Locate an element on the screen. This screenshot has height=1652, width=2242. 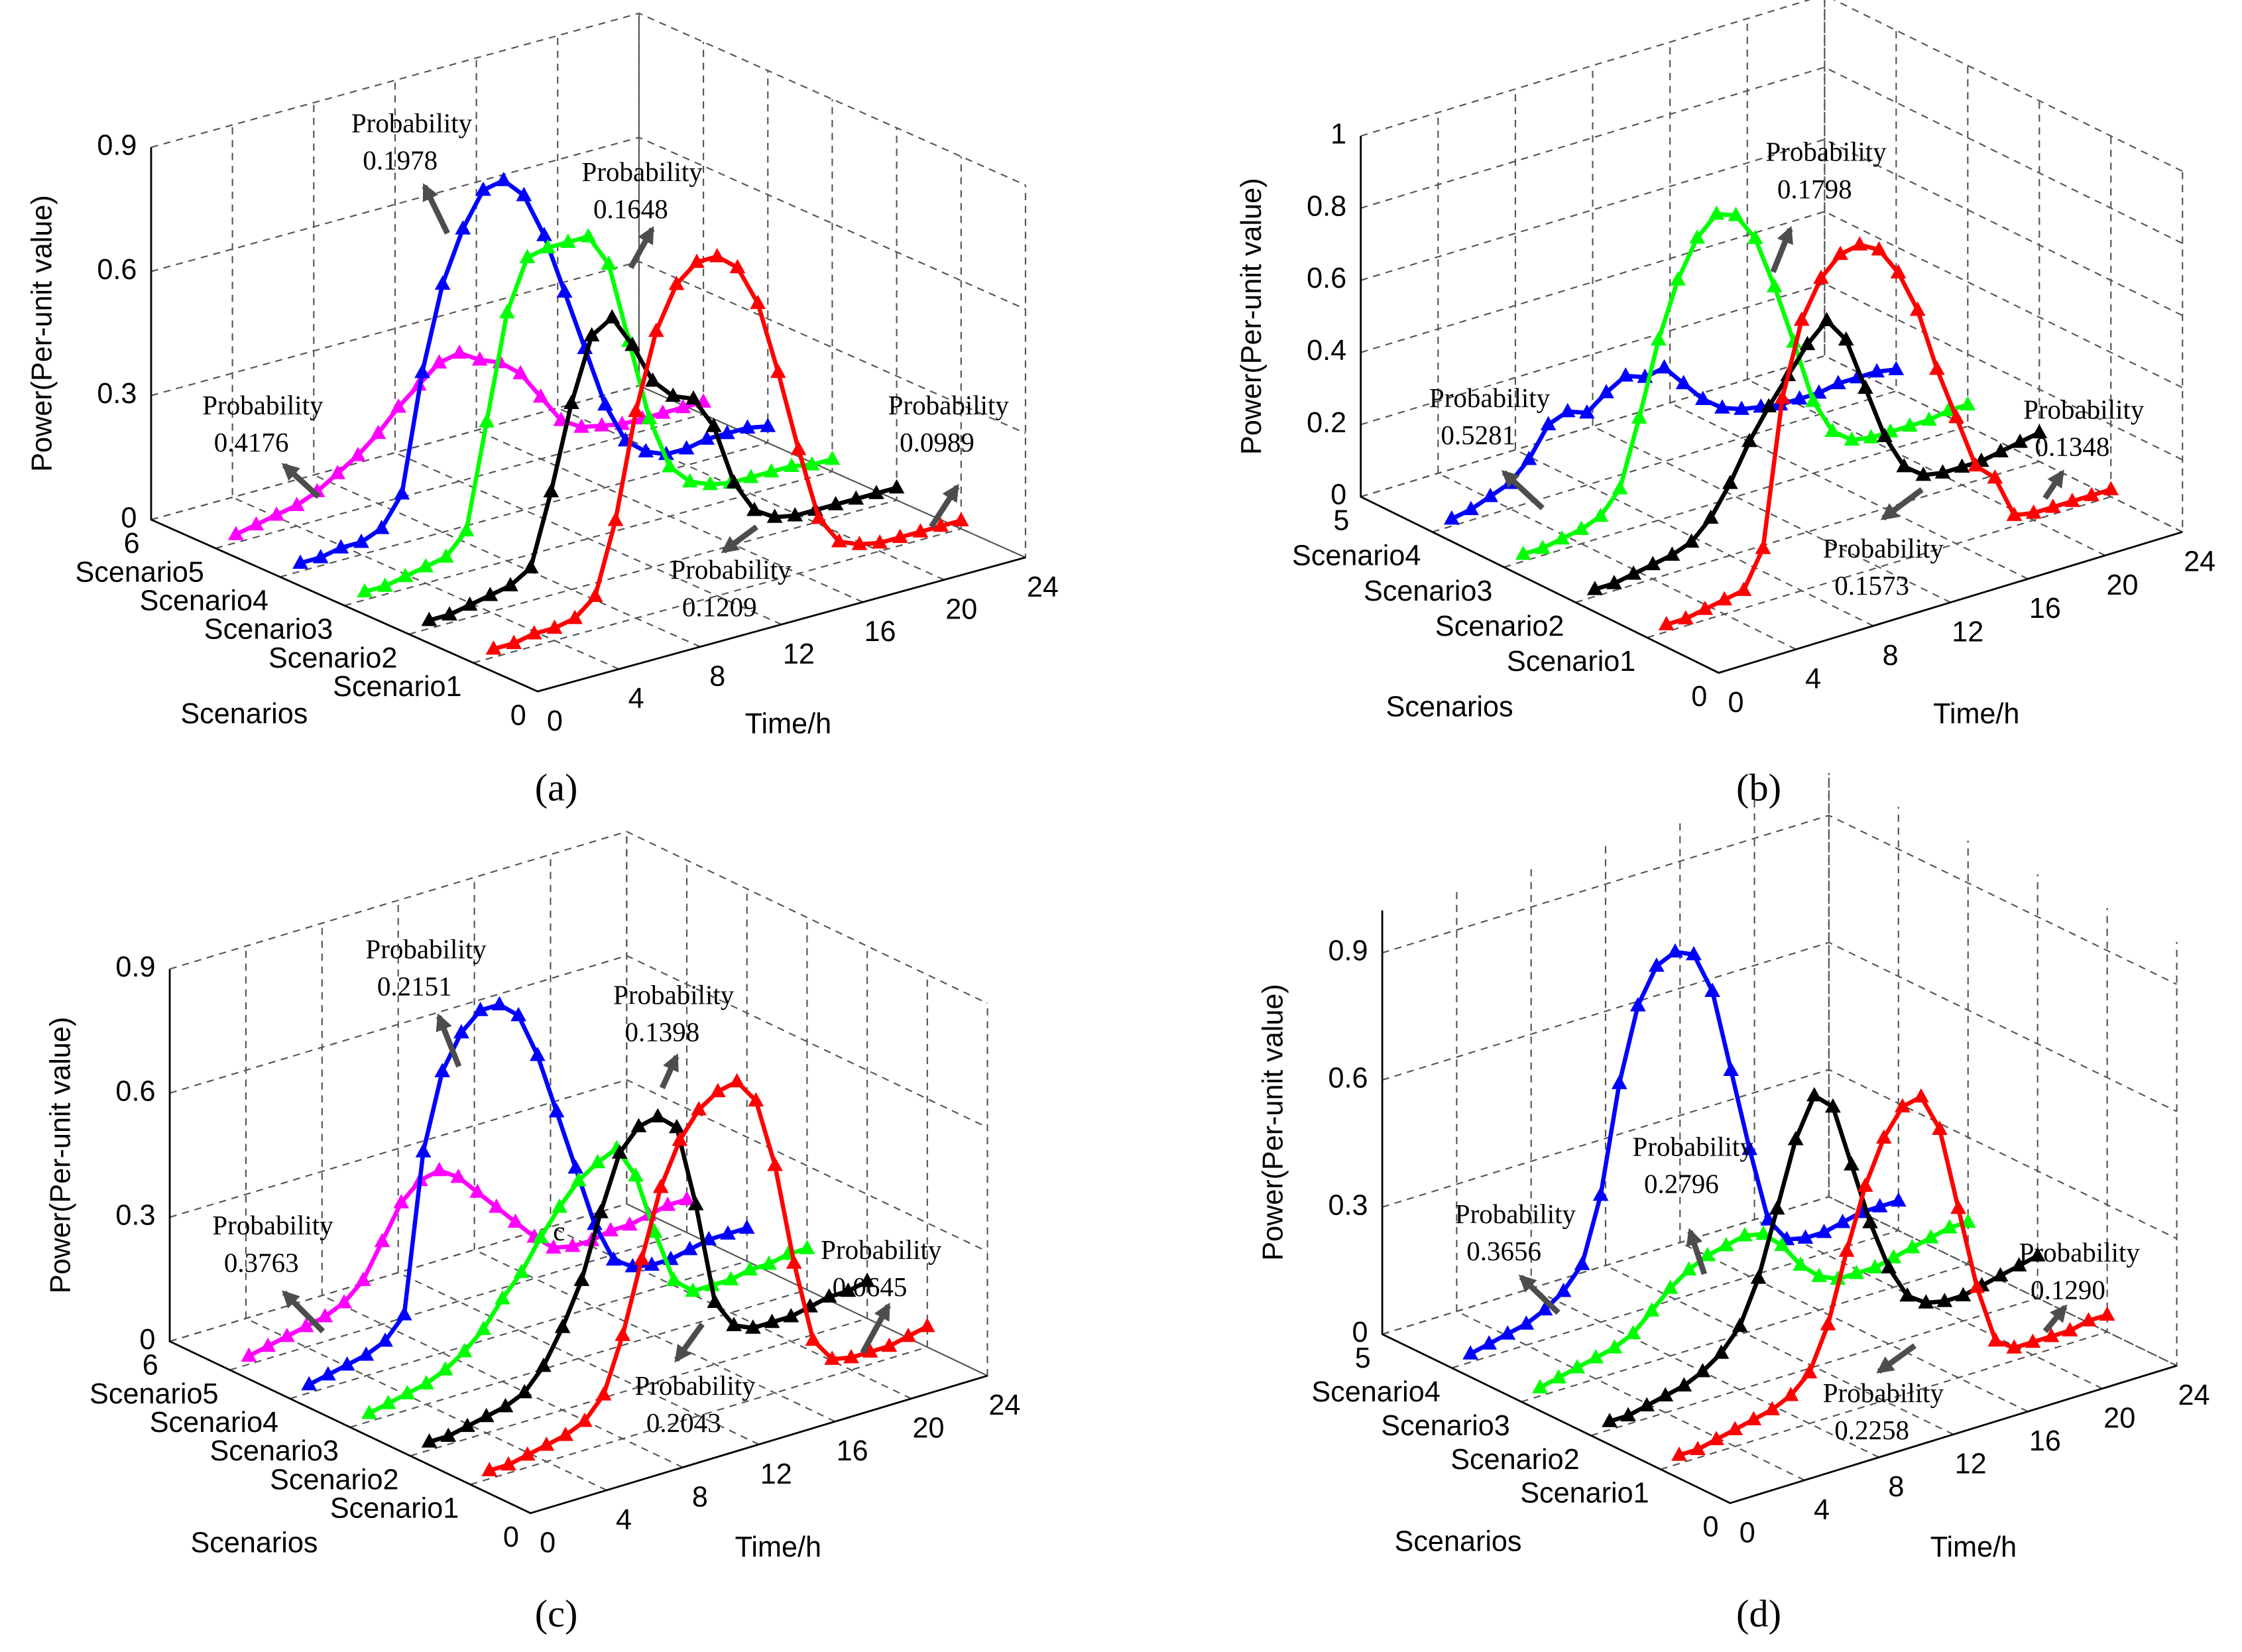
axis-line is located at coordinates (578, 1242).